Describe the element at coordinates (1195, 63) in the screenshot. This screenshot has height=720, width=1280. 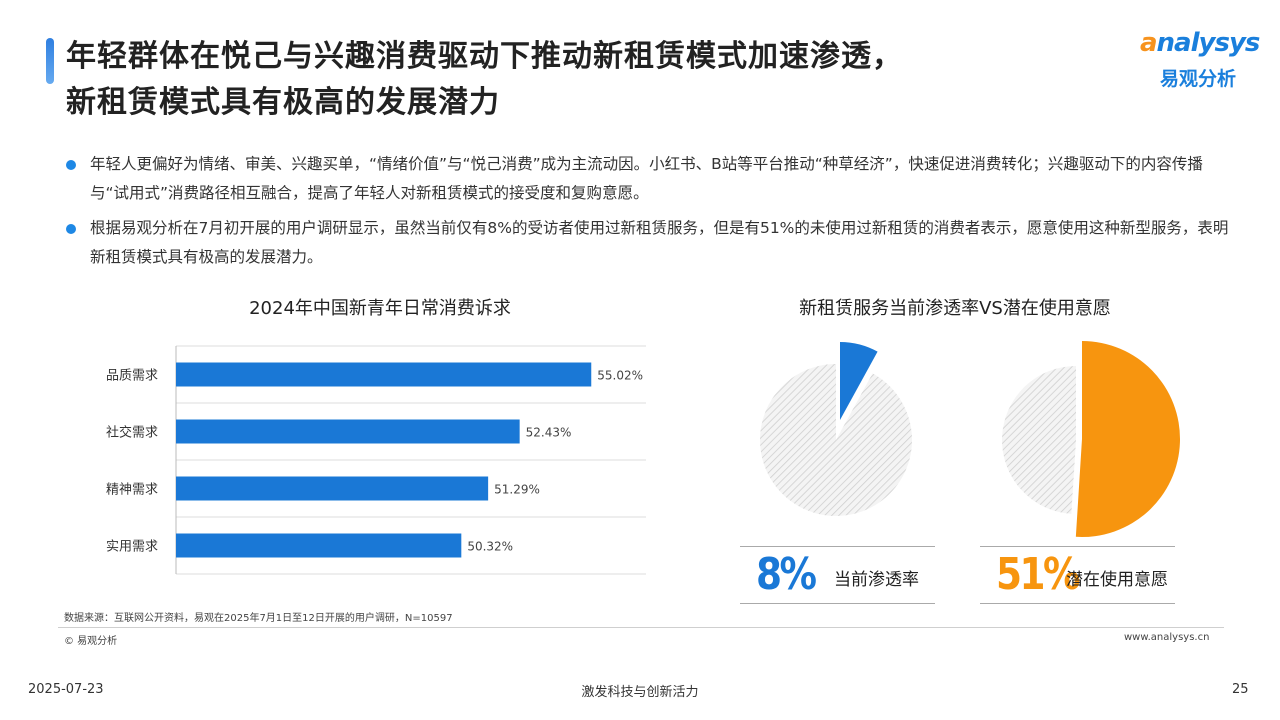
I see `analysys-logo: analysys 易观分析` at that location.